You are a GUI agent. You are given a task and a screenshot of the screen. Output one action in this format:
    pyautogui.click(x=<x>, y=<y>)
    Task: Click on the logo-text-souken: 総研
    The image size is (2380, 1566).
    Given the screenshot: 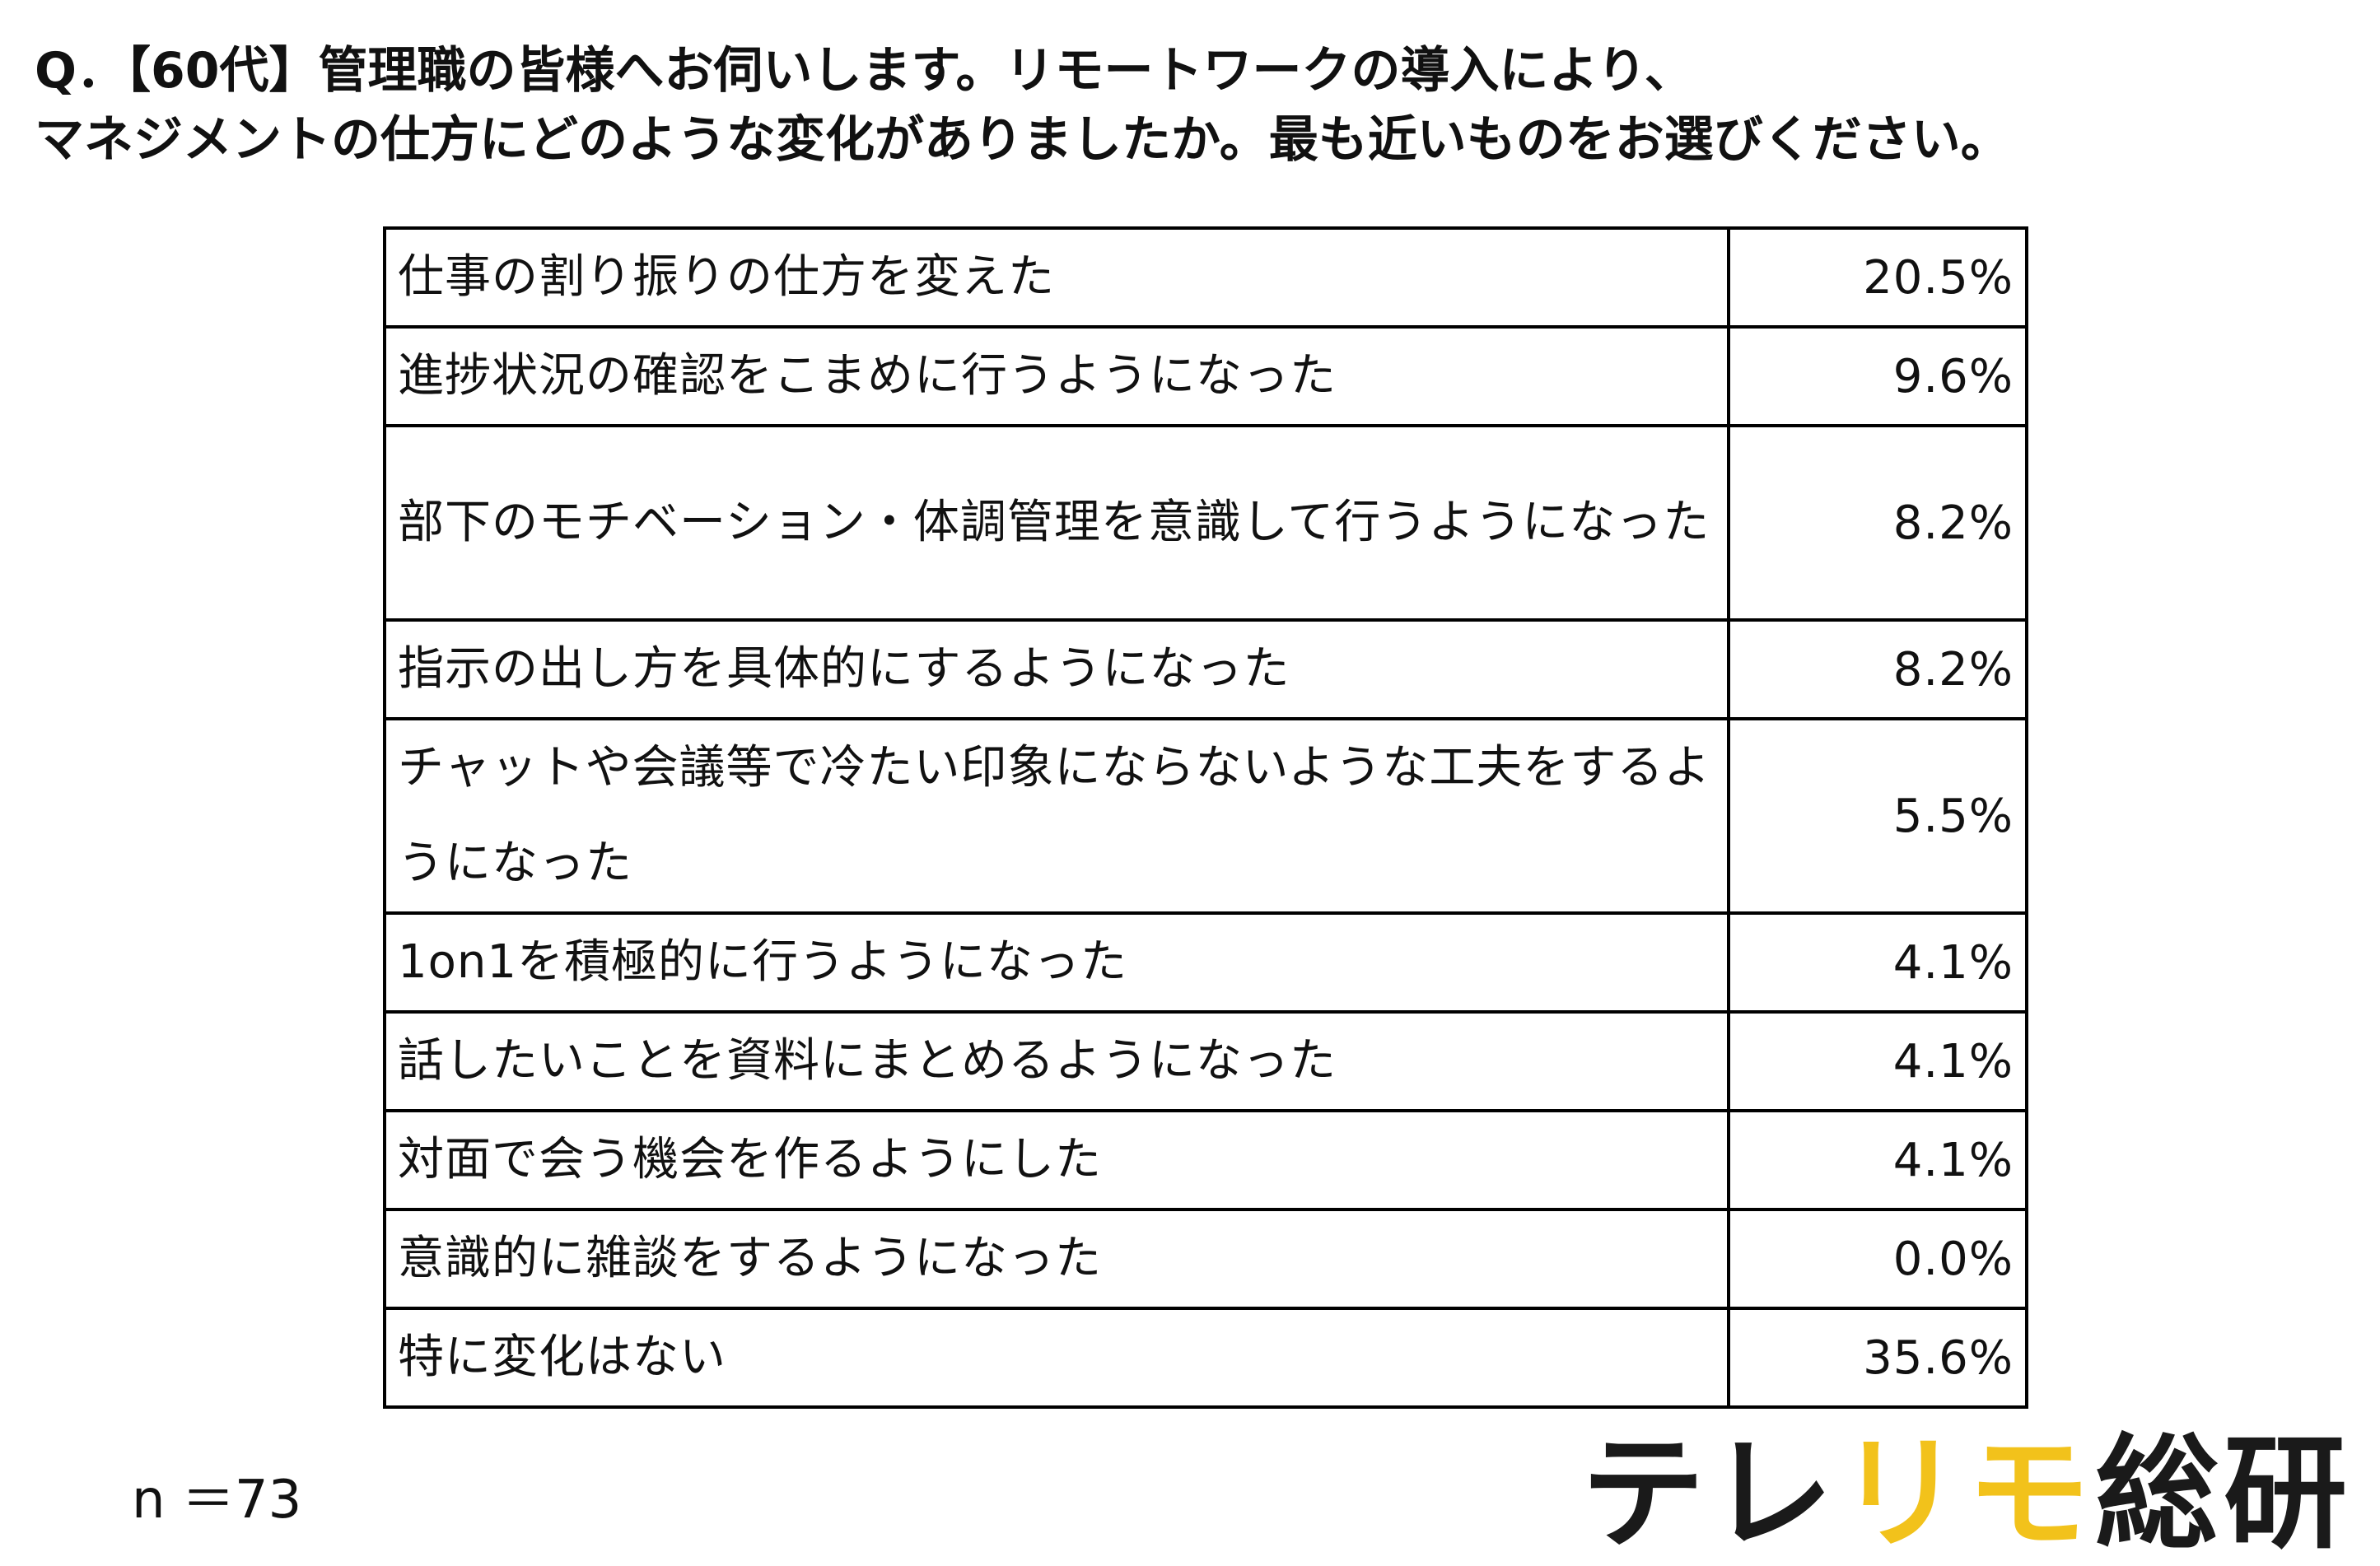 What is the action you would take?
    pyautogui.click(x=2224, y=1494)
    